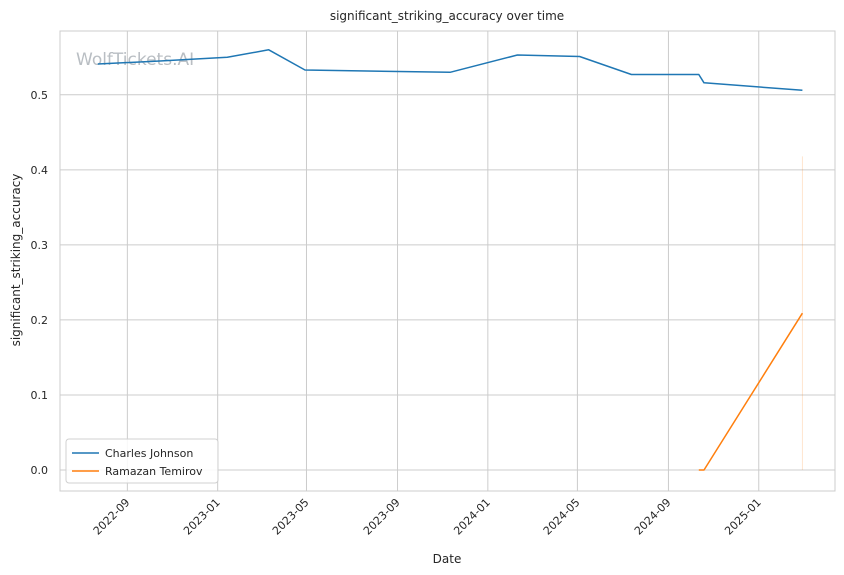  Describe the element at coordinates (135, 60) in the screenshot. I see `watermark: WolfTickets.AI` at that location.